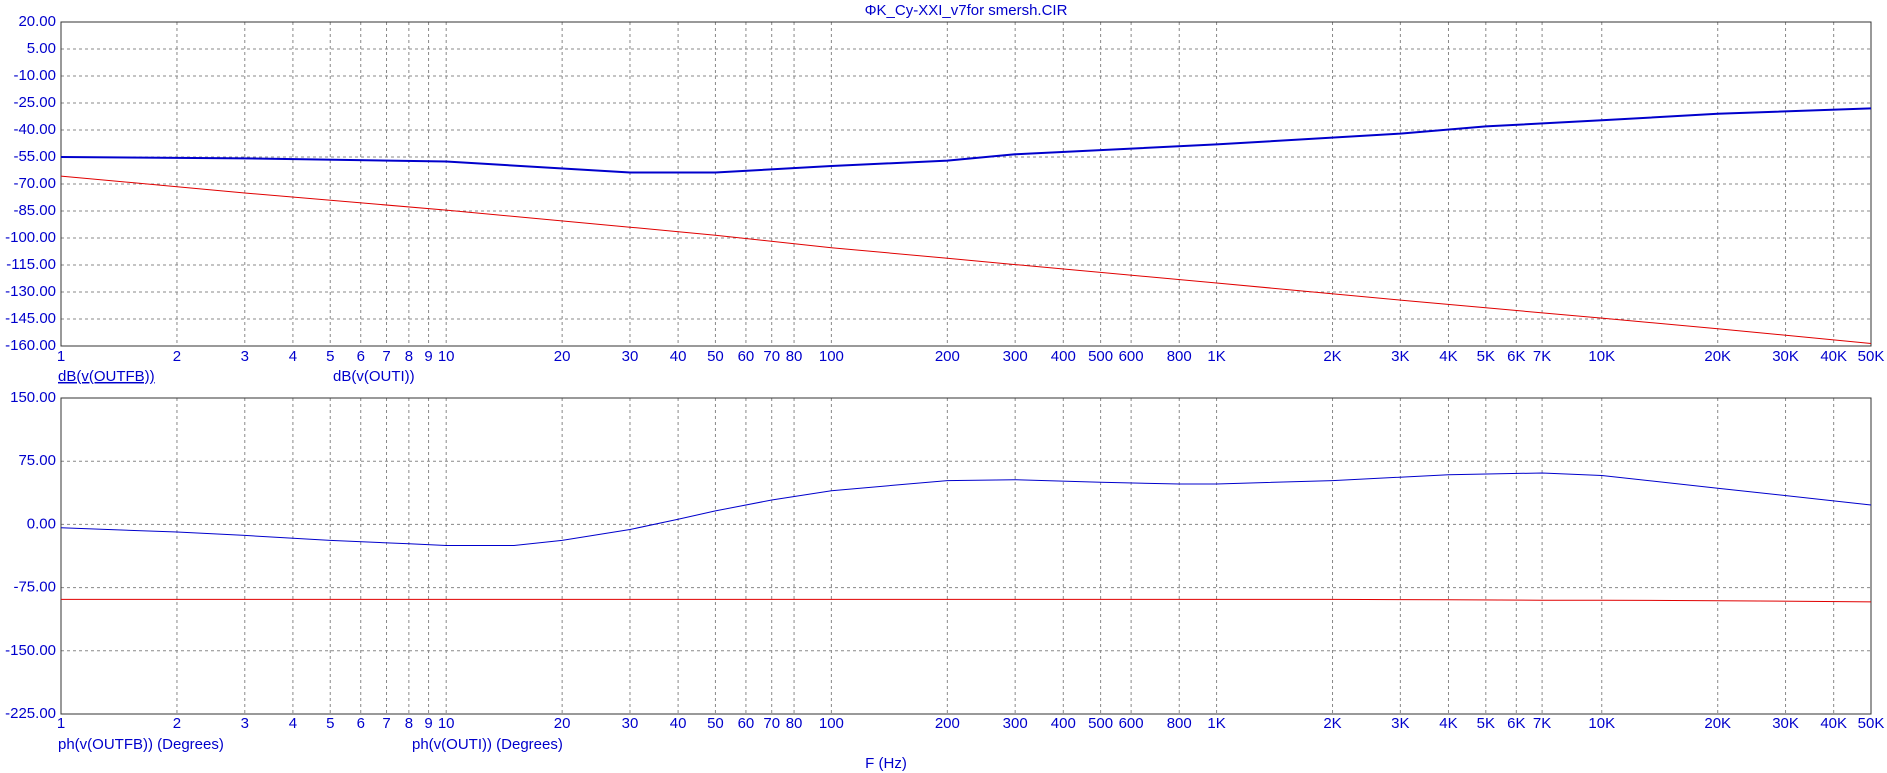  What do you see at coordinates (34, 129) in the screenshot?
I see `y-tick-label: -40.00` at bounding box center [34, 129].